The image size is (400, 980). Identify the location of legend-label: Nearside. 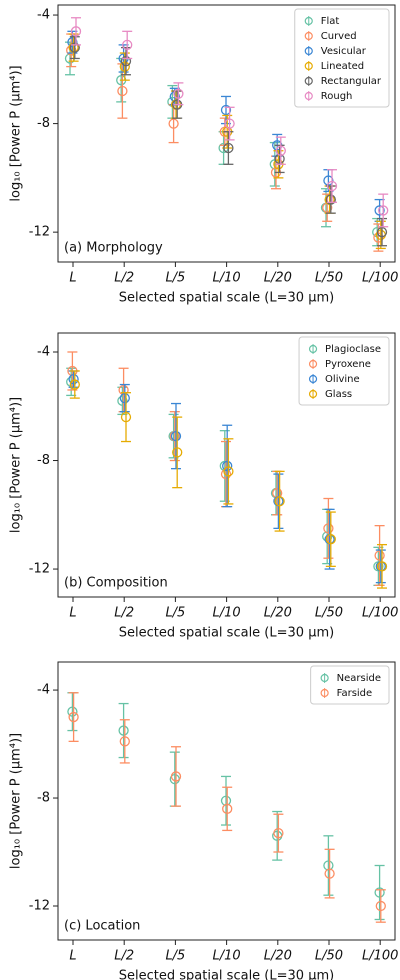
(359, 678).